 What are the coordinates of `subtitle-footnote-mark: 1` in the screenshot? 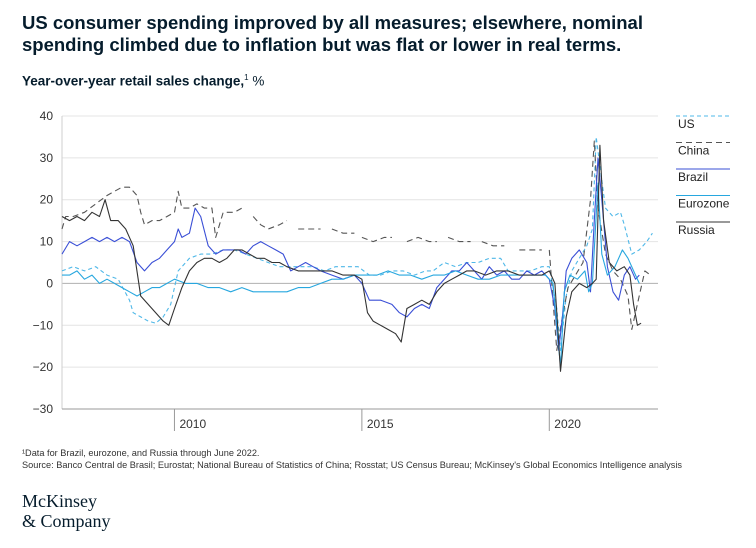 It's located at (246, 77).